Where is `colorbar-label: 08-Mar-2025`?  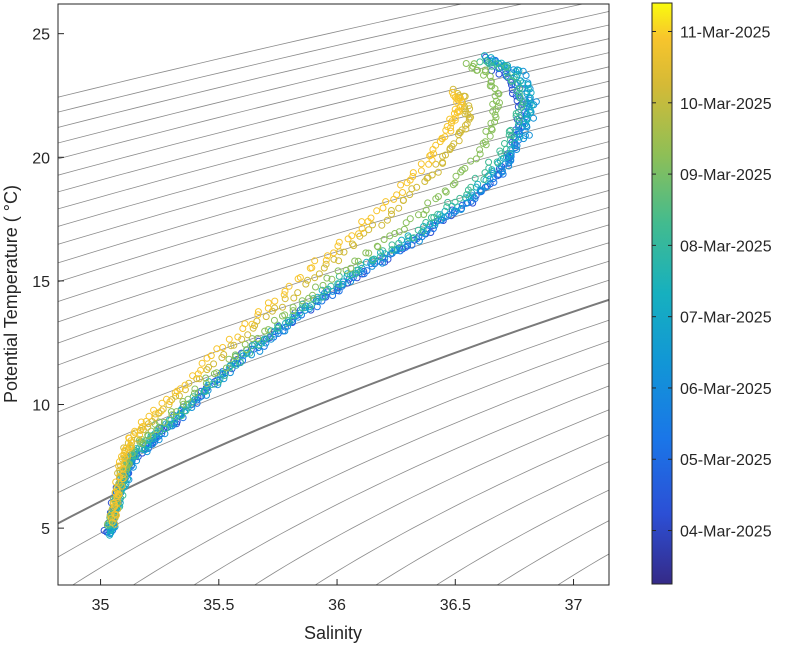
colorbar-label: 08-Mar-2025 is located at coordinates (726, 246).